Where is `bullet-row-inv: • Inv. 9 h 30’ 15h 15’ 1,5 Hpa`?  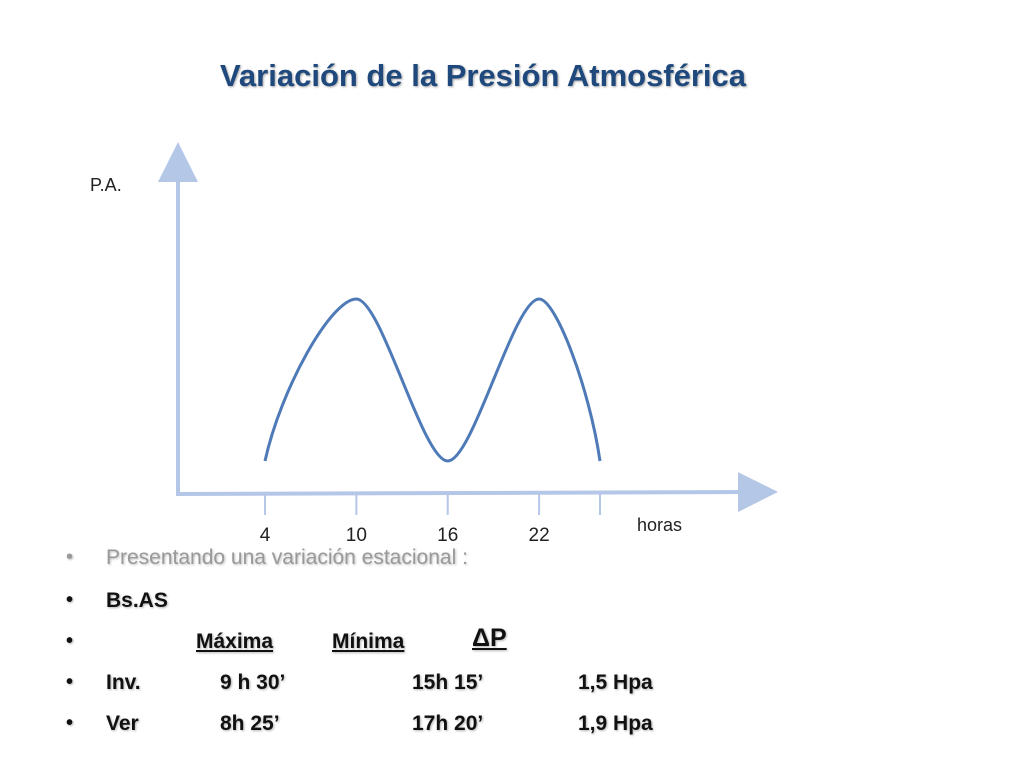
bullet-row-inv: • Inv. 9 h 30’ 15h 15’ 1,5 Hpa is located at coordinates (516, 687).